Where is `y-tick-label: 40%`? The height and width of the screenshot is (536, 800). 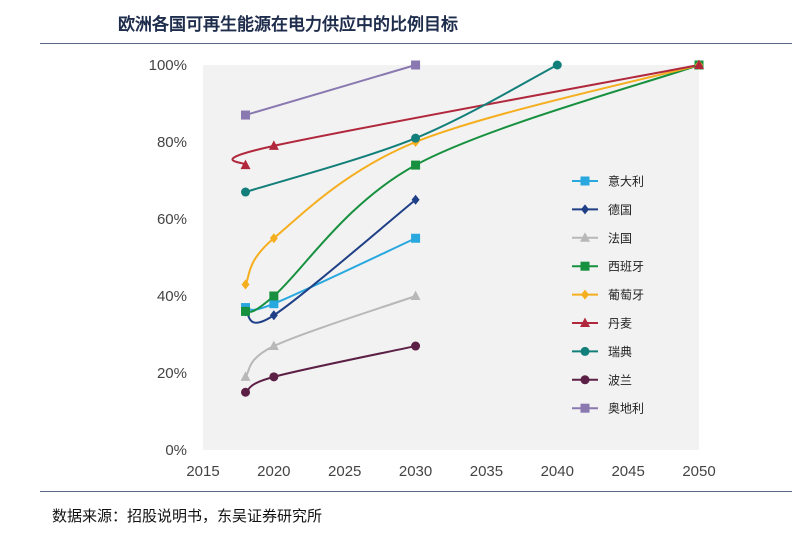
y-tick-label: 40% is located at coordinates (172, 296).